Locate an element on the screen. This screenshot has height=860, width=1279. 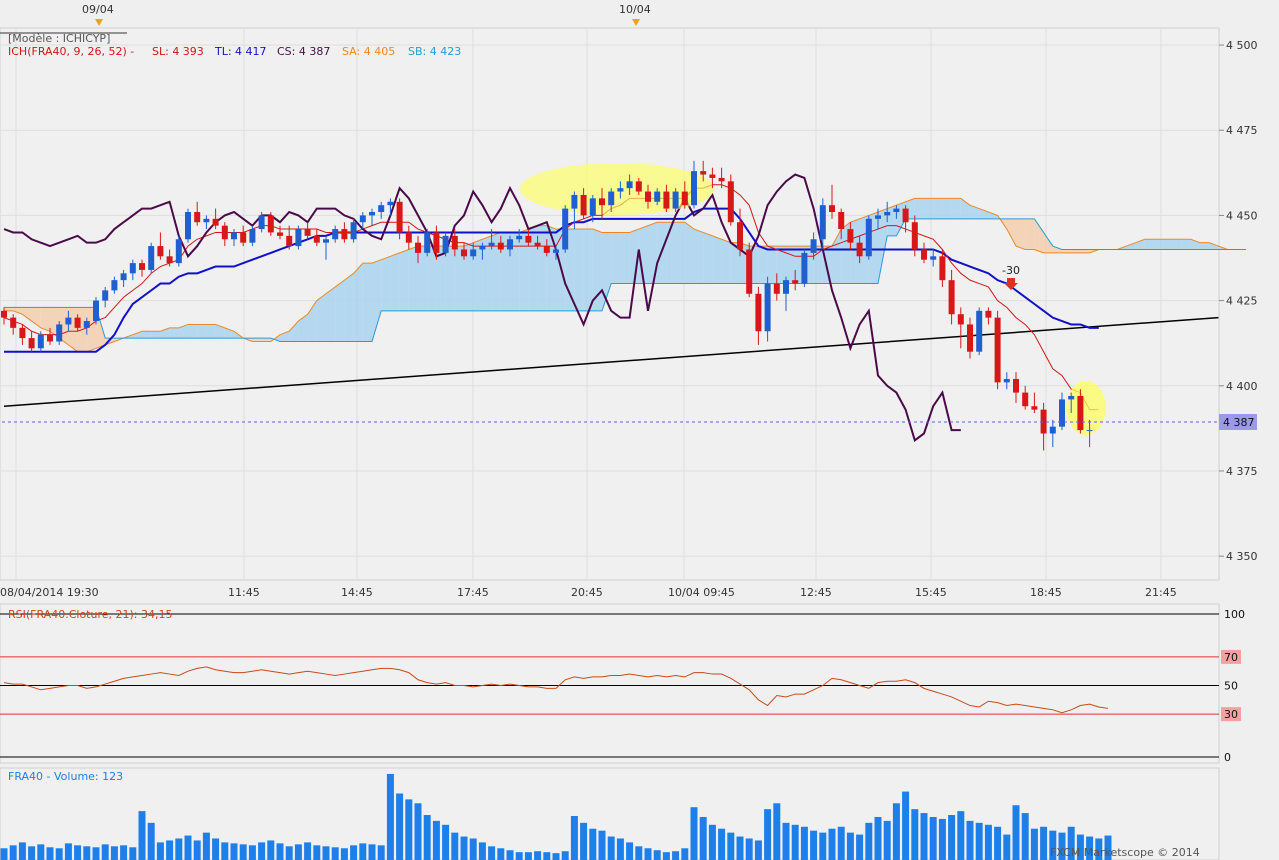
rsi-level-label: 70 is located at coordinates (1231, 657).